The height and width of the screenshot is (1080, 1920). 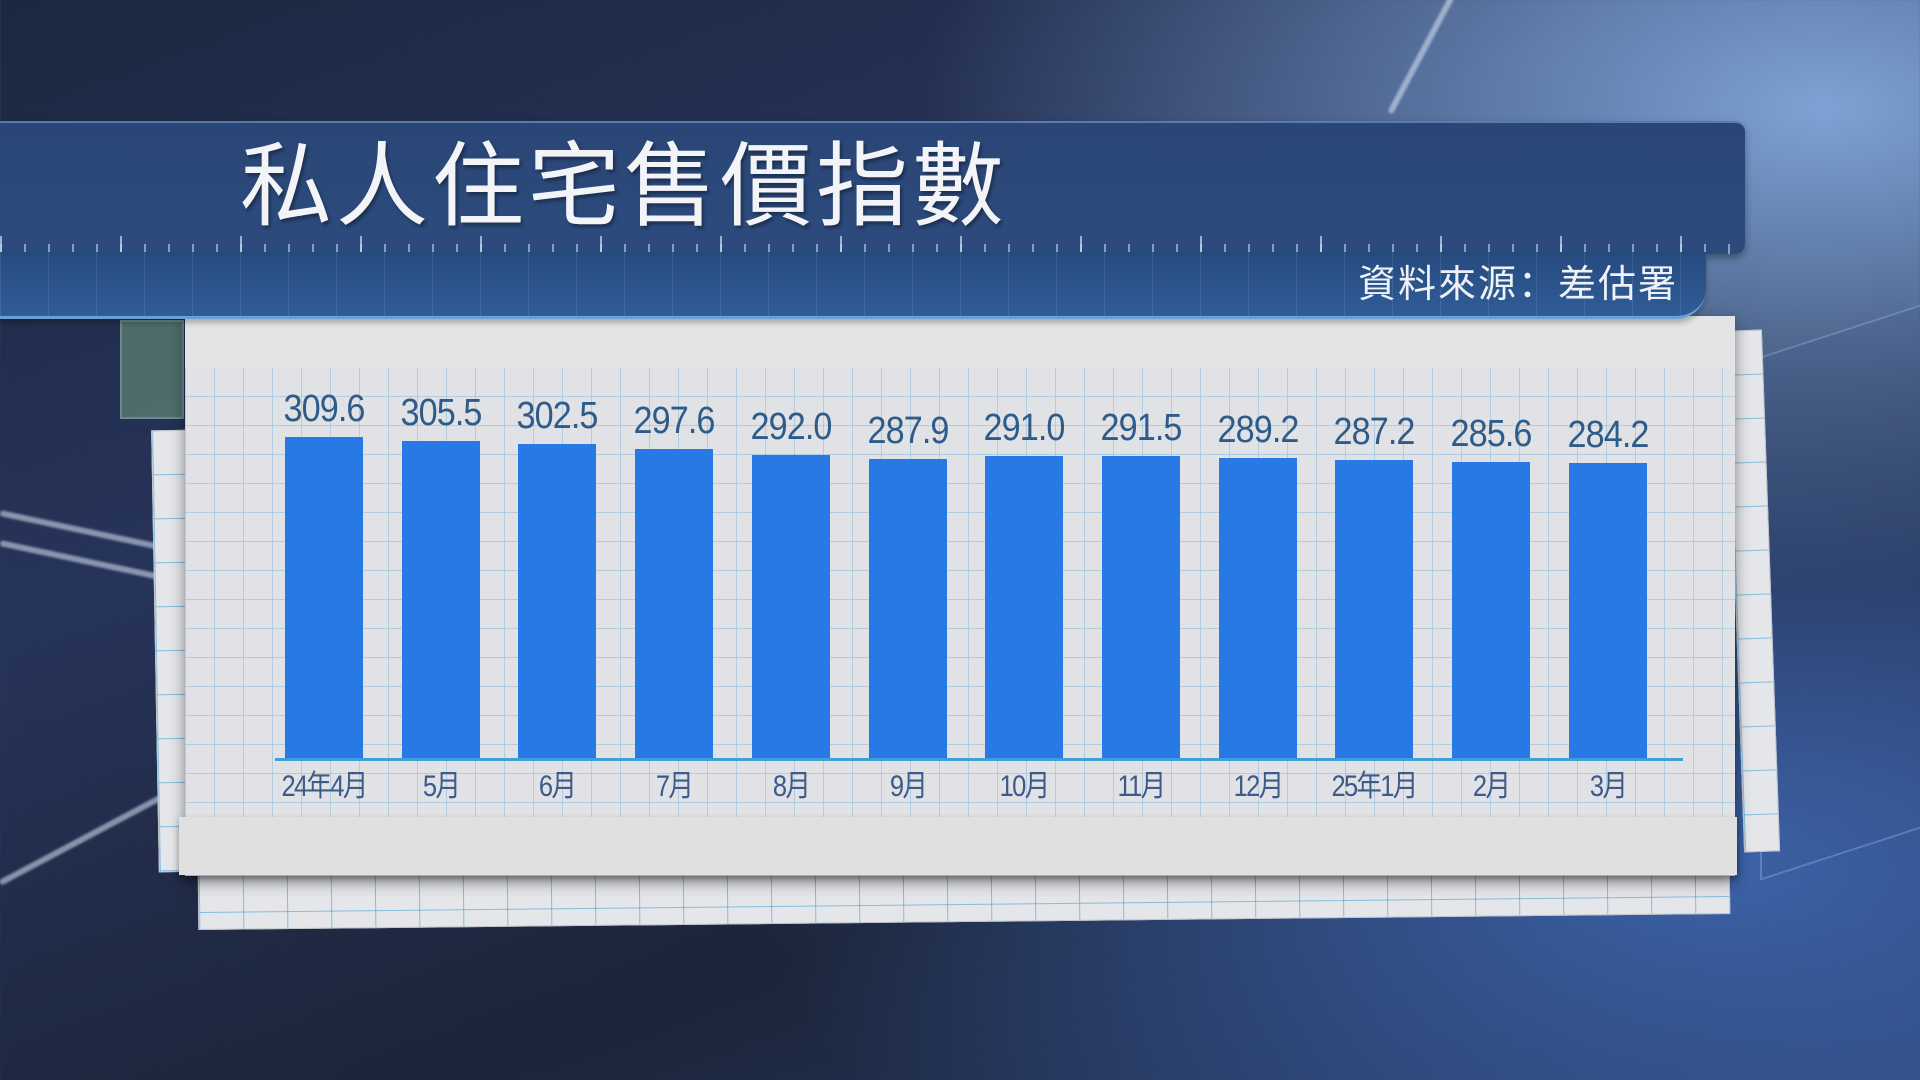 I want to click on paper-bottom-band, so click(x=958, y=846).